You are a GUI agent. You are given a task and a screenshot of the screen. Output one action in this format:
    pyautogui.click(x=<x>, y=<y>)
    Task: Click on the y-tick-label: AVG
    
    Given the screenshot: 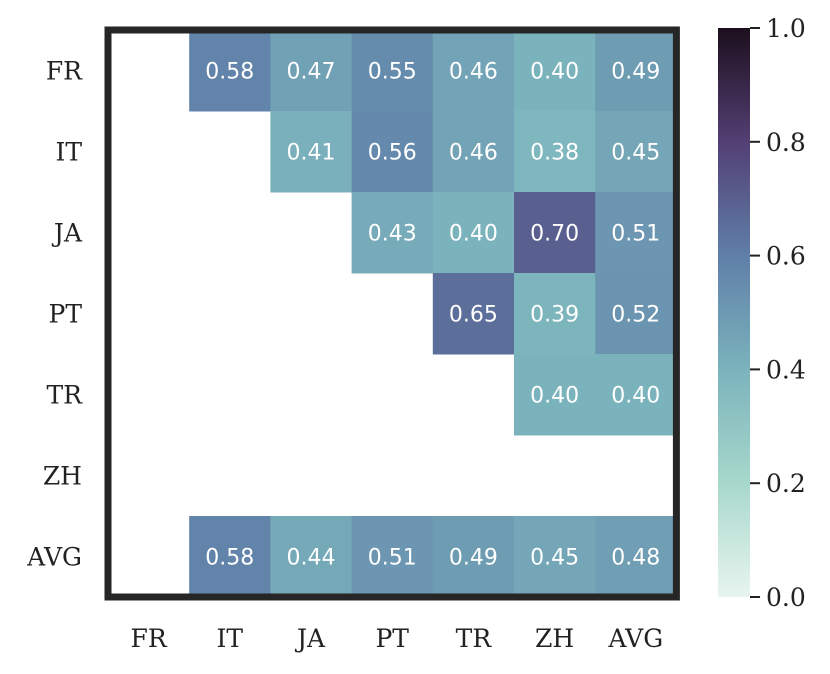 What is the action you would take?
    pyautogui.click(x=54, y=557)
    